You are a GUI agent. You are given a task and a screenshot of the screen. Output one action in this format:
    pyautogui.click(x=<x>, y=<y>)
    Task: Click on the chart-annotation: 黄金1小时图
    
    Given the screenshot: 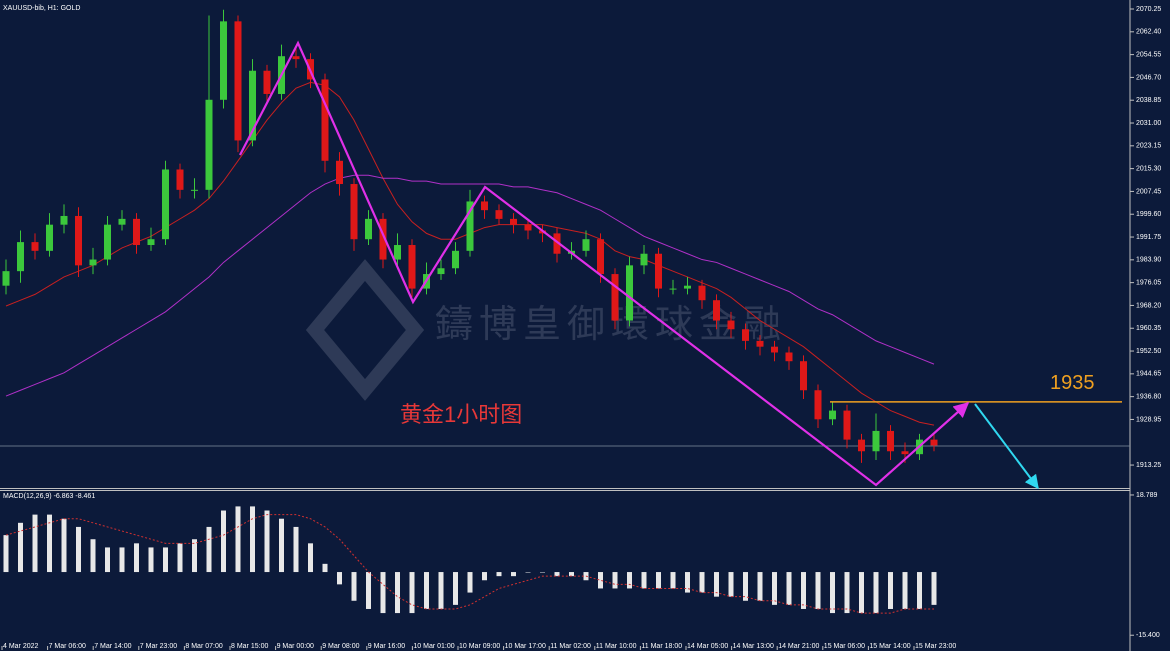 What is the action you would take?
    pyautogui.click(x=461, y=414)
    